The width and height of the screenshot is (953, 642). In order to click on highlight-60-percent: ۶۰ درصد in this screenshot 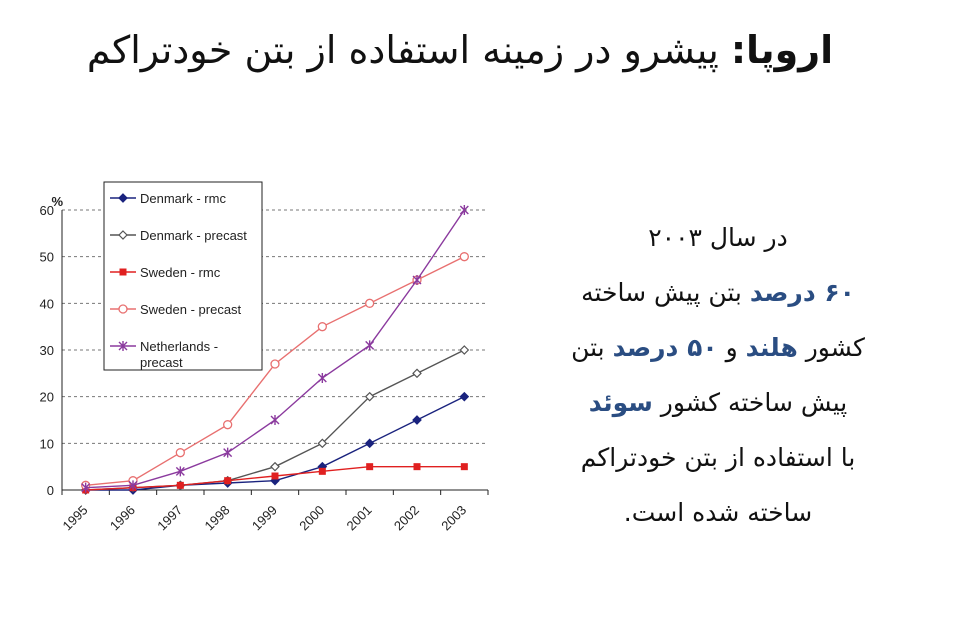, I will do `click(802, 292)`.